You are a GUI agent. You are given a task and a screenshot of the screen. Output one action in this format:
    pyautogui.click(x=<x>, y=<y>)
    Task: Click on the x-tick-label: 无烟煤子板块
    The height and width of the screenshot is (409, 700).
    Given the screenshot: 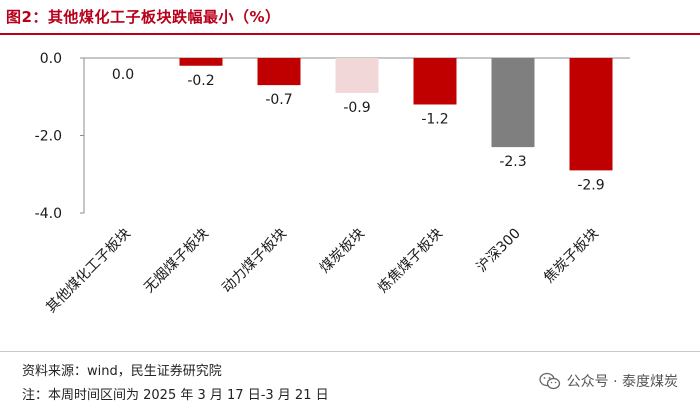 What is the action you would take?
    pyautogui.click(x=176, y=261)
    